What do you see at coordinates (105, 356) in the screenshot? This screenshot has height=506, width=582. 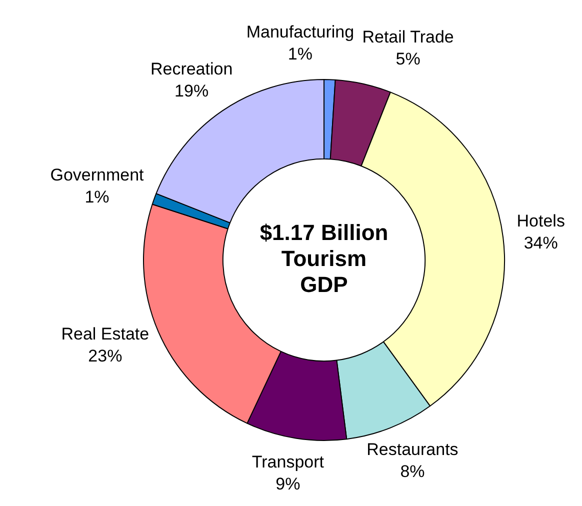 I see `data-label: 23%` at bounding box center [105, 356].